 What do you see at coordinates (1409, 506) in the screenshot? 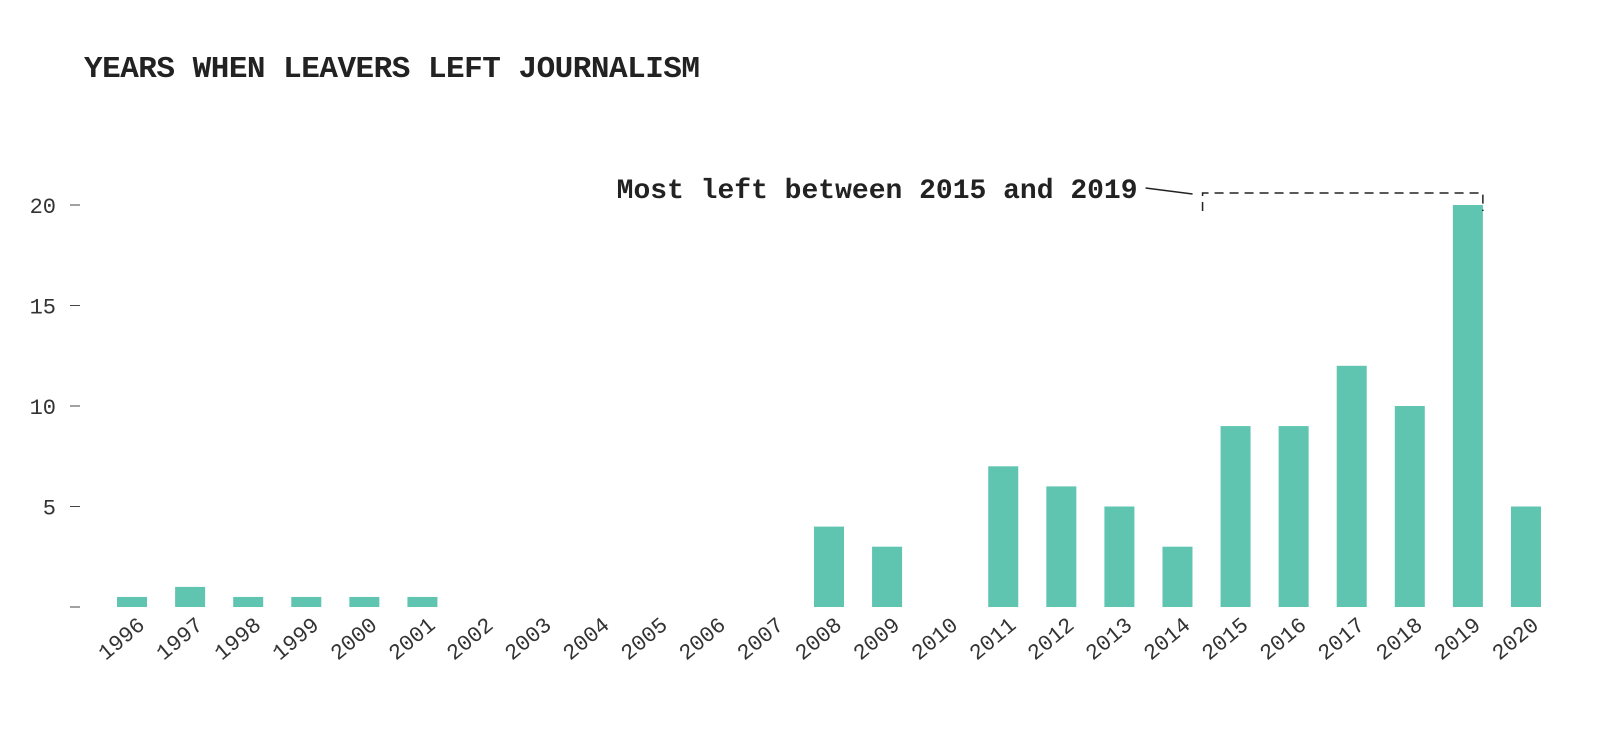
I see `bar-2018` at bounding box center [1409, 506].